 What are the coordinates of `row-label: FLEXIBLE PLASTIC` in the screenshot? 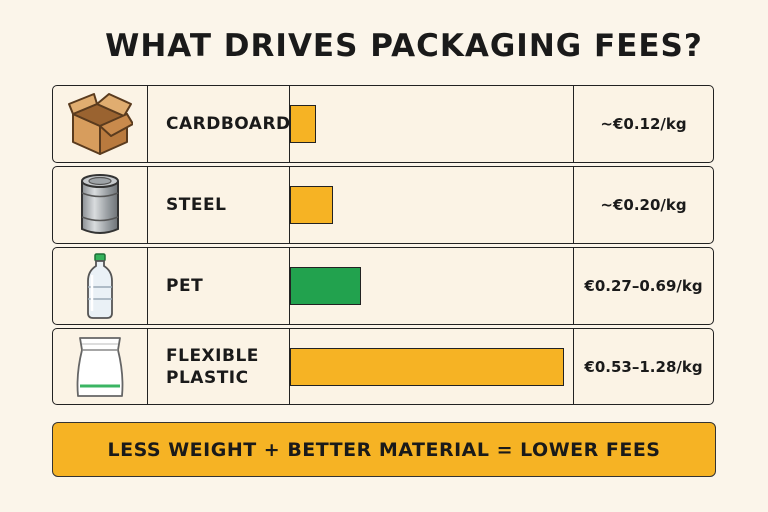 It's located at (219, 366).